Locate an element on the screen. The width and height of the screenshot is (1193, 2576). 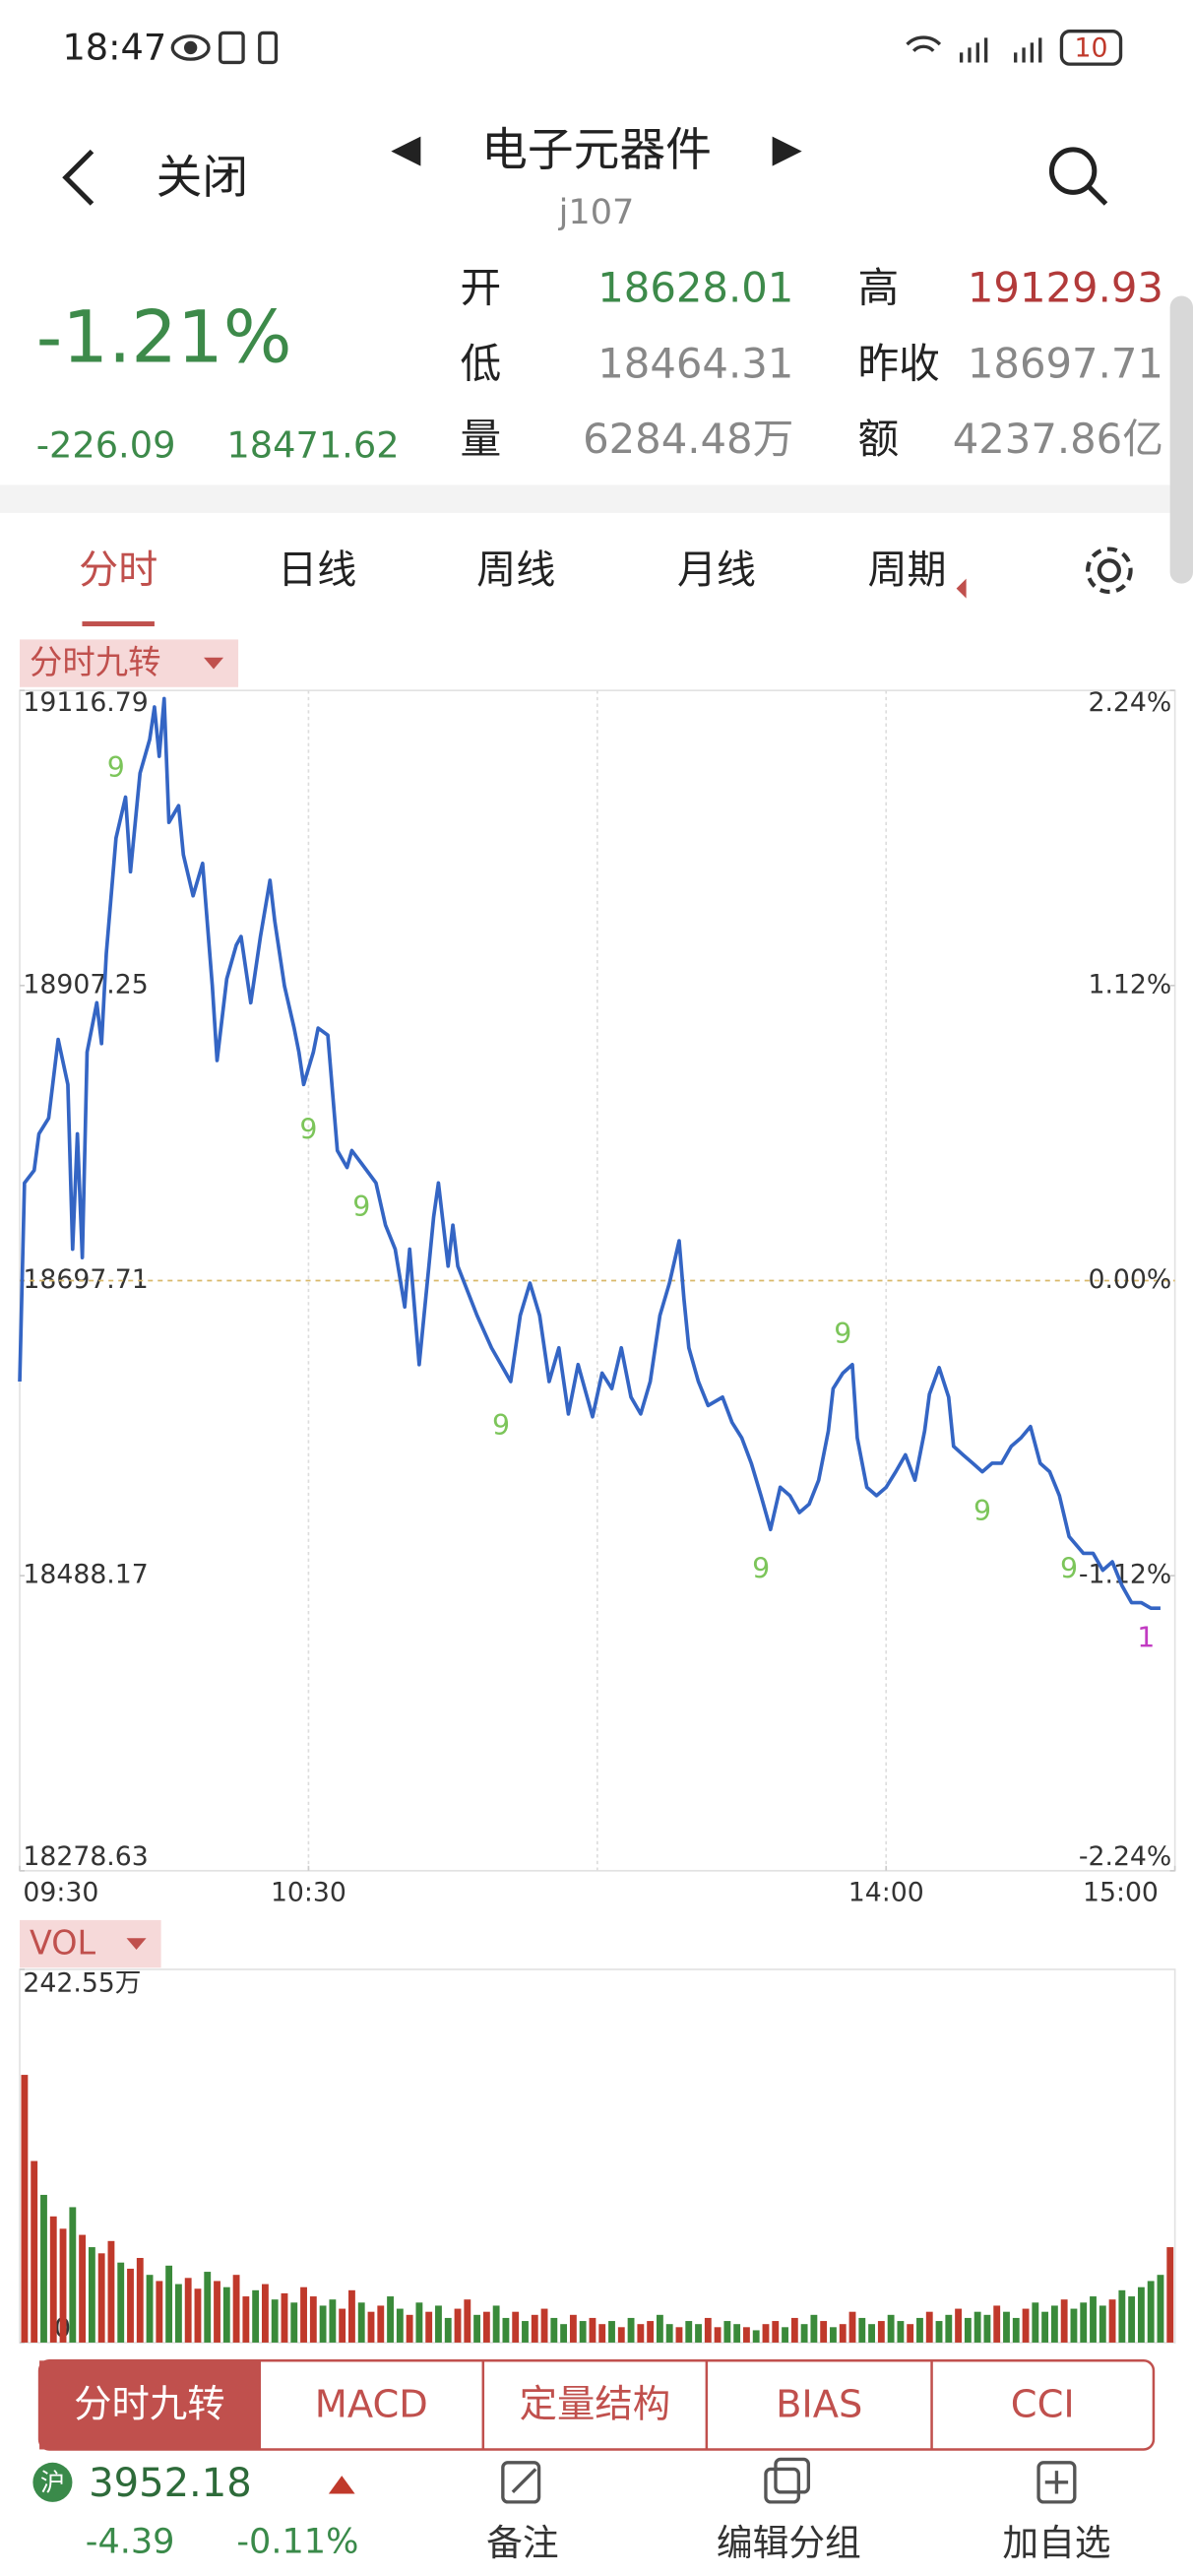
field-label: 量 is located at coordinates (480, 439).